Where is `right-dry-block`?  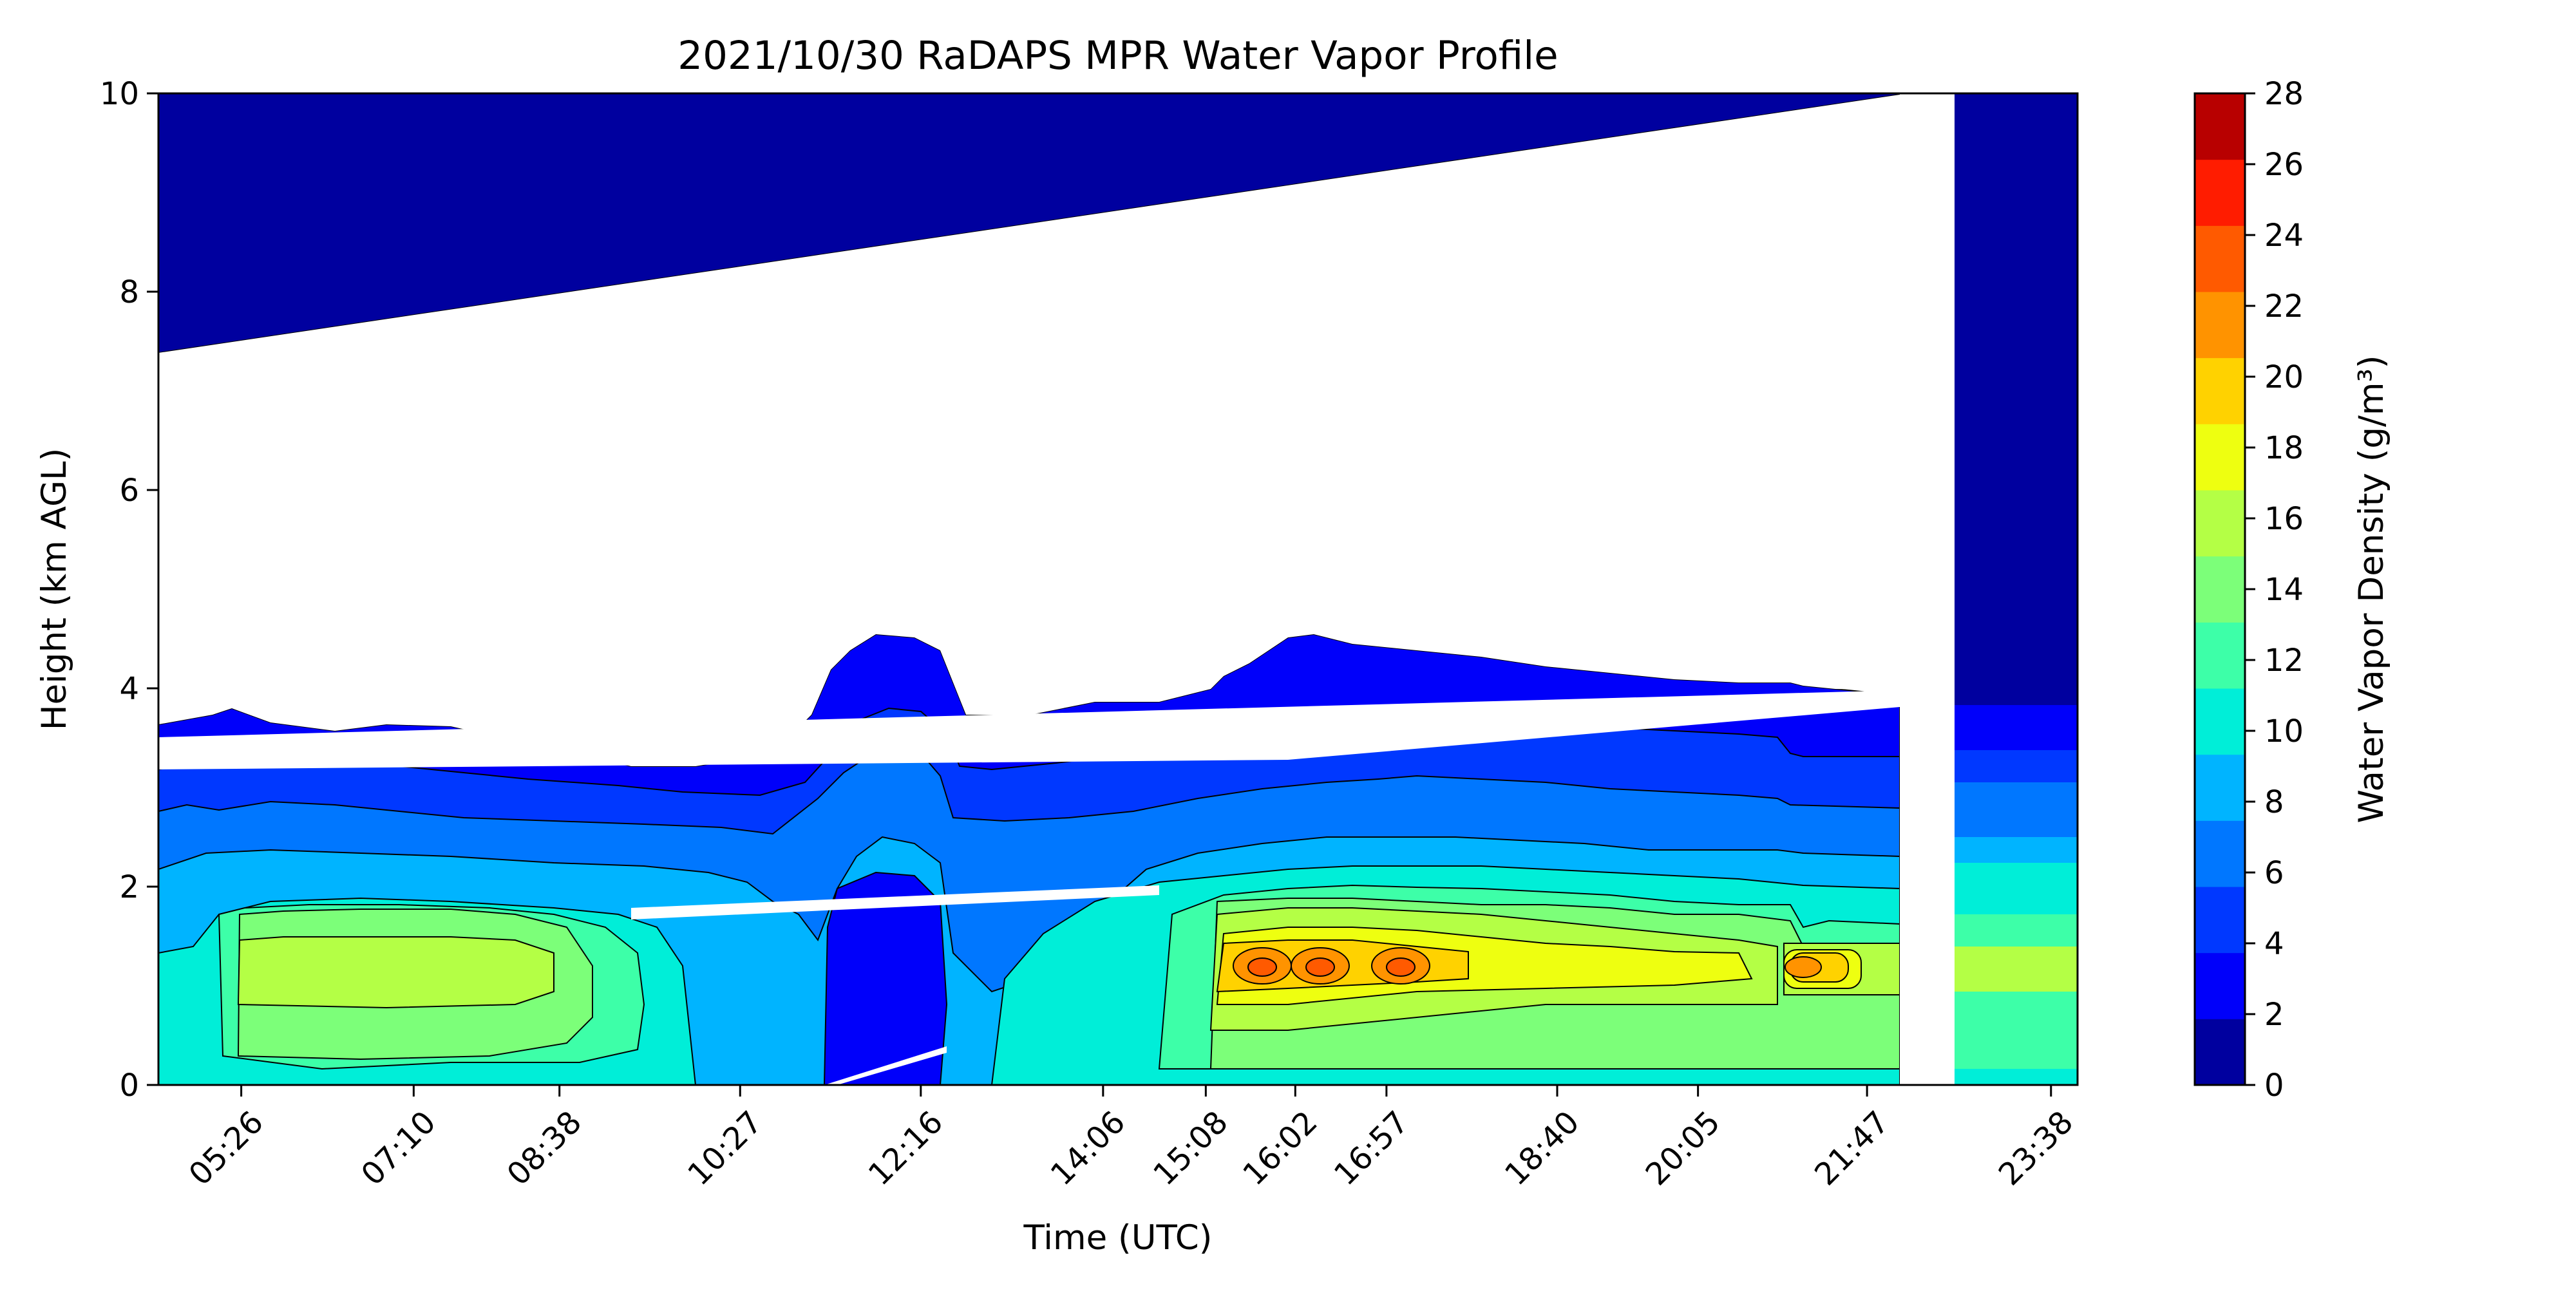 right-dry-block is located at coordinates (2016, 399).